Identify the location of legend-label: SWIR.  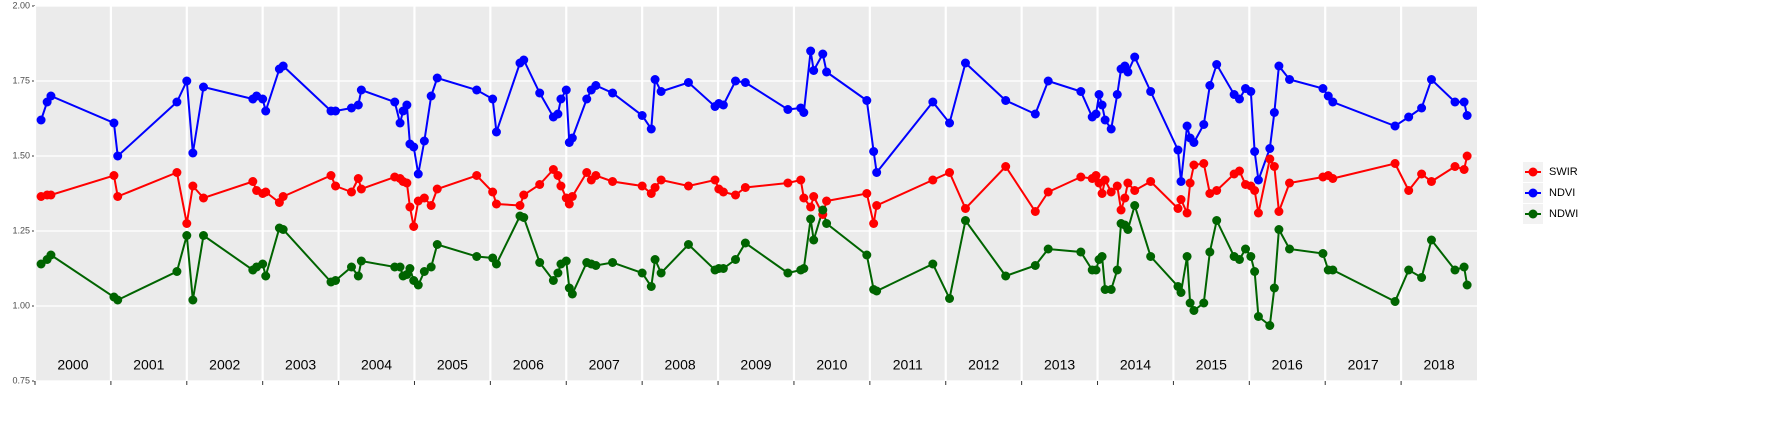
(1563, 172).